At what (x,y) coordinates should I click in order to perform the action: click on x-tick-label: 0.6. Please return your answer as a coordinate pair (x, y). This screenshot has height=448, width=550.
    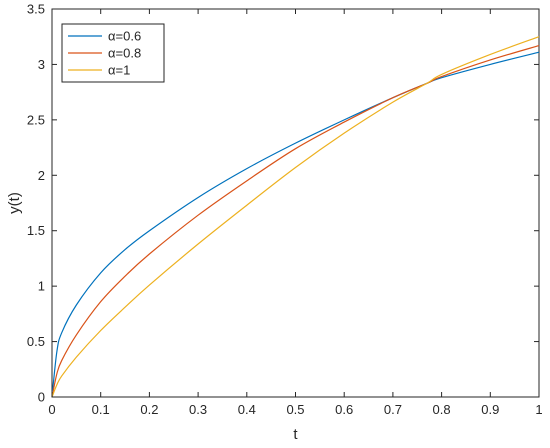
    Looking at the image, I should click on (344, 409).